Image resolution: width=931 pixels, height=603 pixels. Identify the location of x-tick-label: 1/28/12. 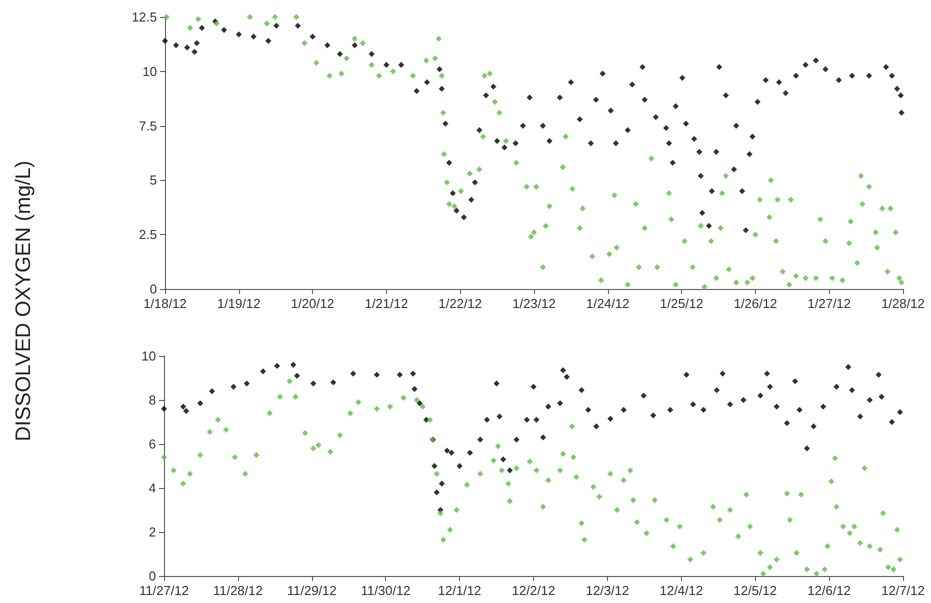
(903, 303).